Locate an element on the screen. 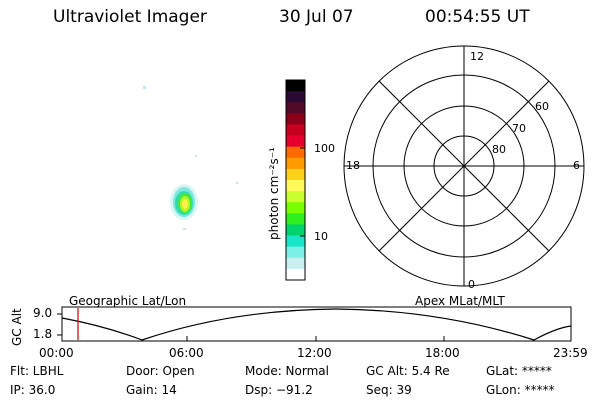 The image size is (600, 400). time-label-0600: 06:00 is located at coordinates (186, 353).